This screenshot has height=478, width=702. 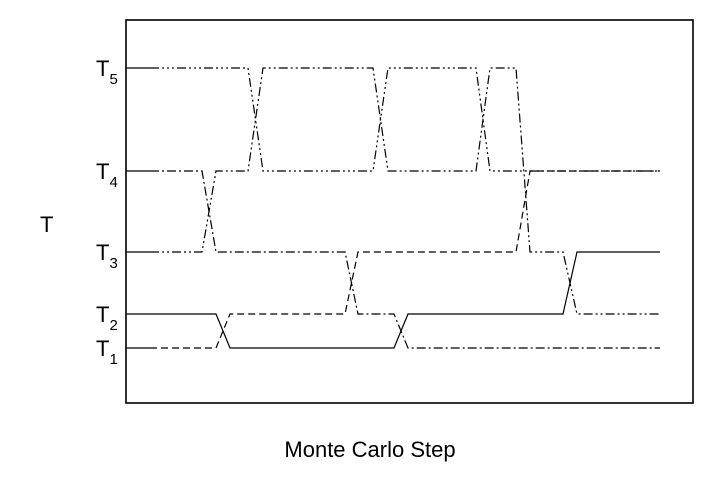 I want to click on level-label-t2: T2, so click(x=107, y=318).